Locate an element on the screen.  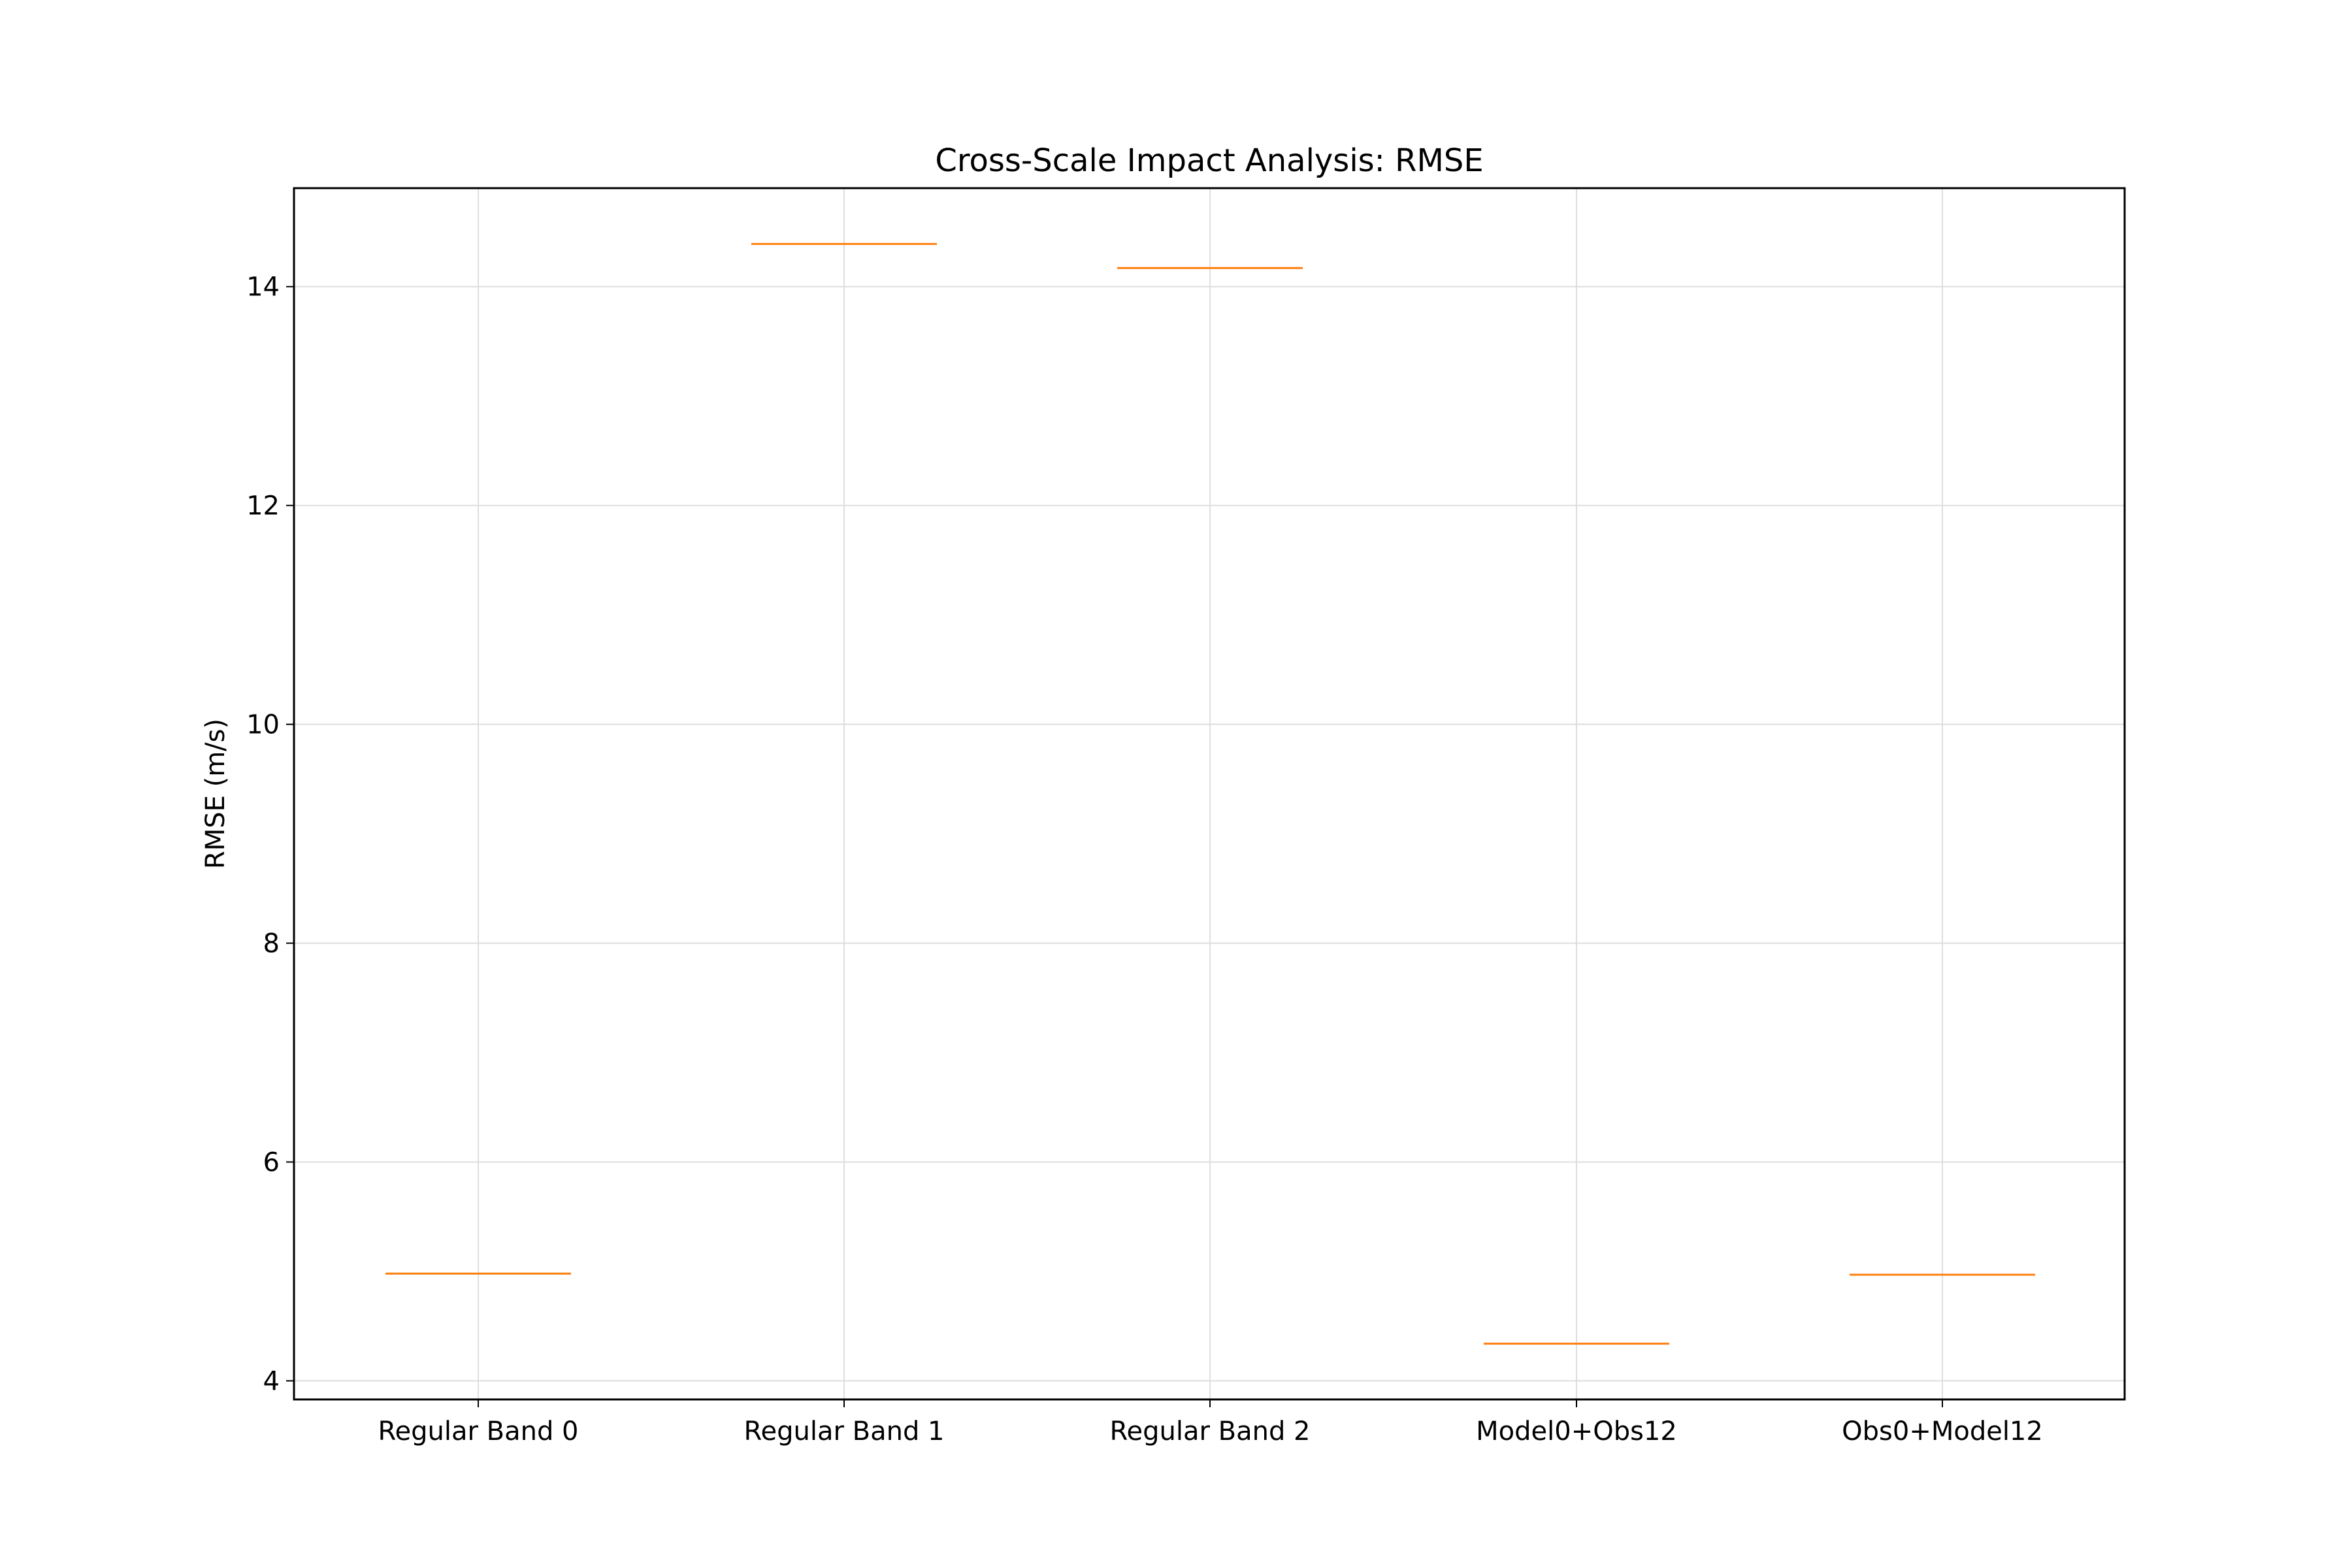
y-axis-label: RMSE (m/s) is located at coordinates (216, 794).